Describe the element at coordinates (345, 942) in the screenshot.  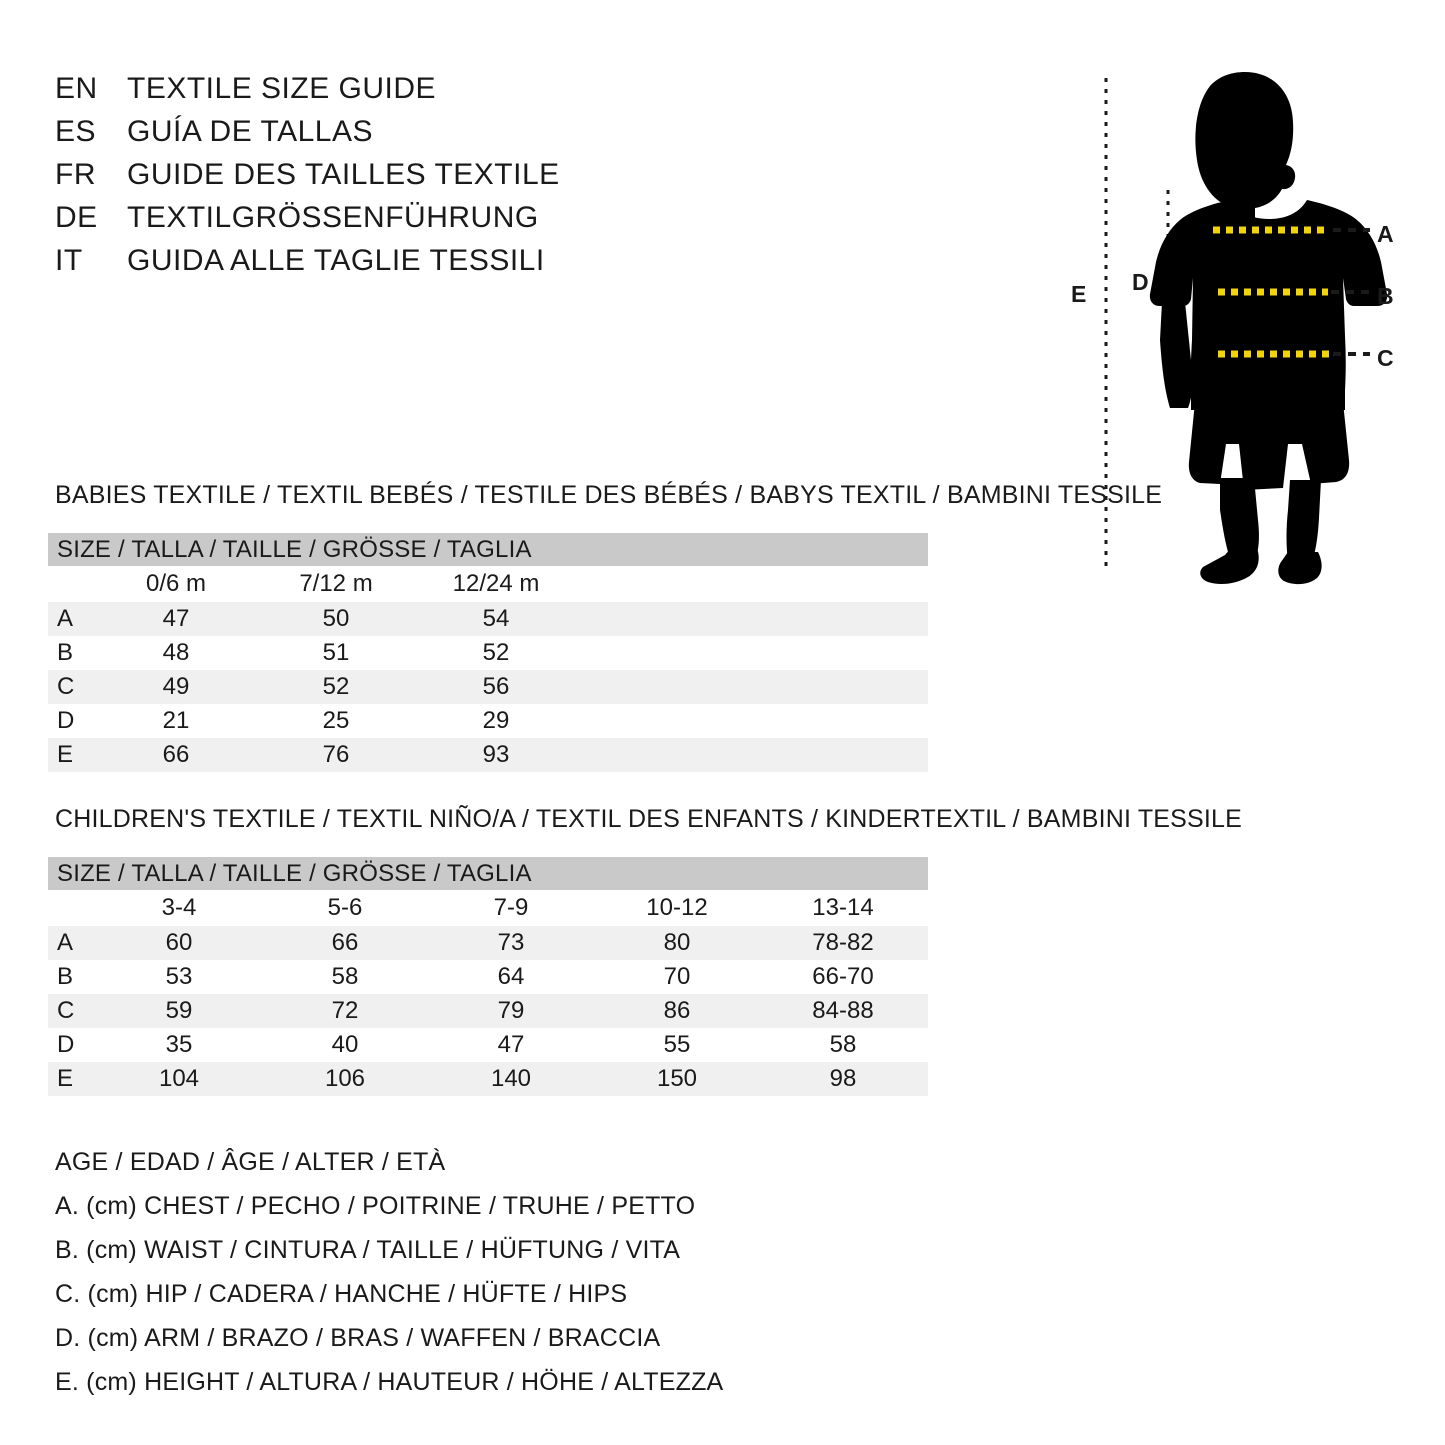
I see `children-cell-a-1: 66` at that location.